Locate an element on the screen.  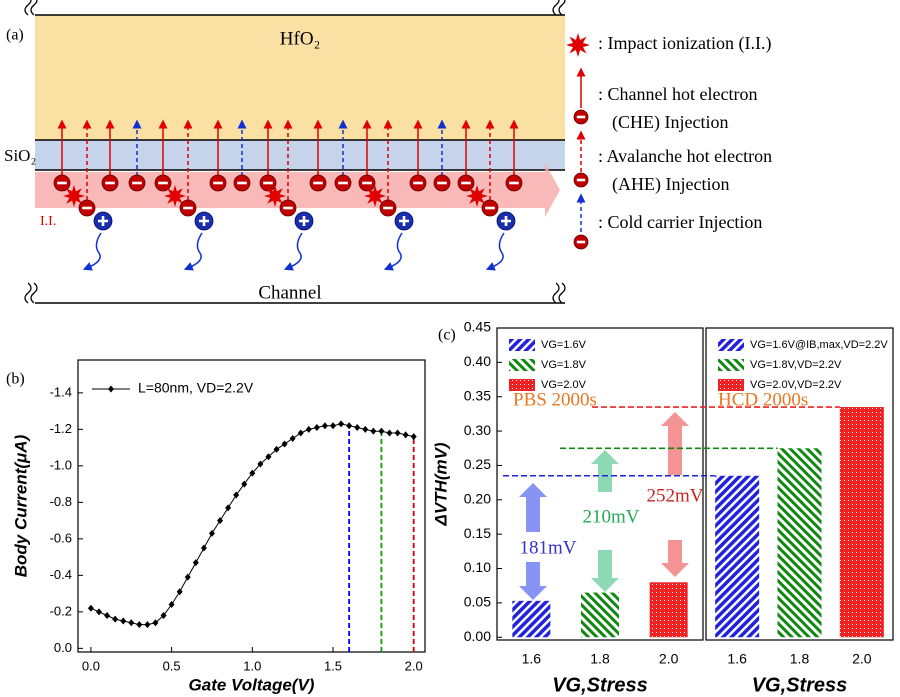
annotation: 181mV is located at coordinates (548, 547).